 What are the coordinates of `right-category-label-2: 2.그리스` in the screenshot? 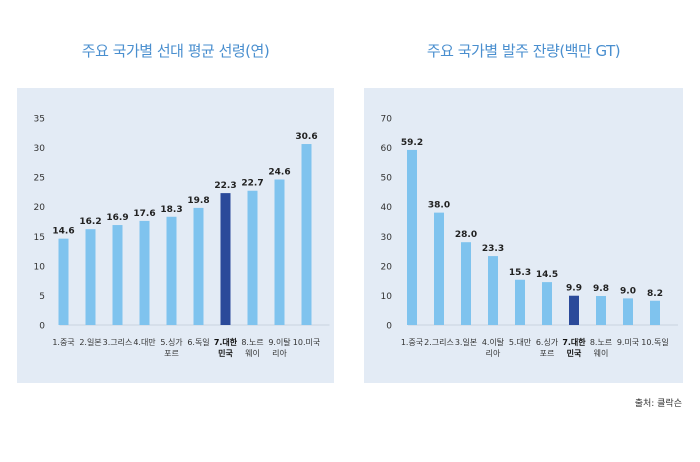 It's located at (439, 342).